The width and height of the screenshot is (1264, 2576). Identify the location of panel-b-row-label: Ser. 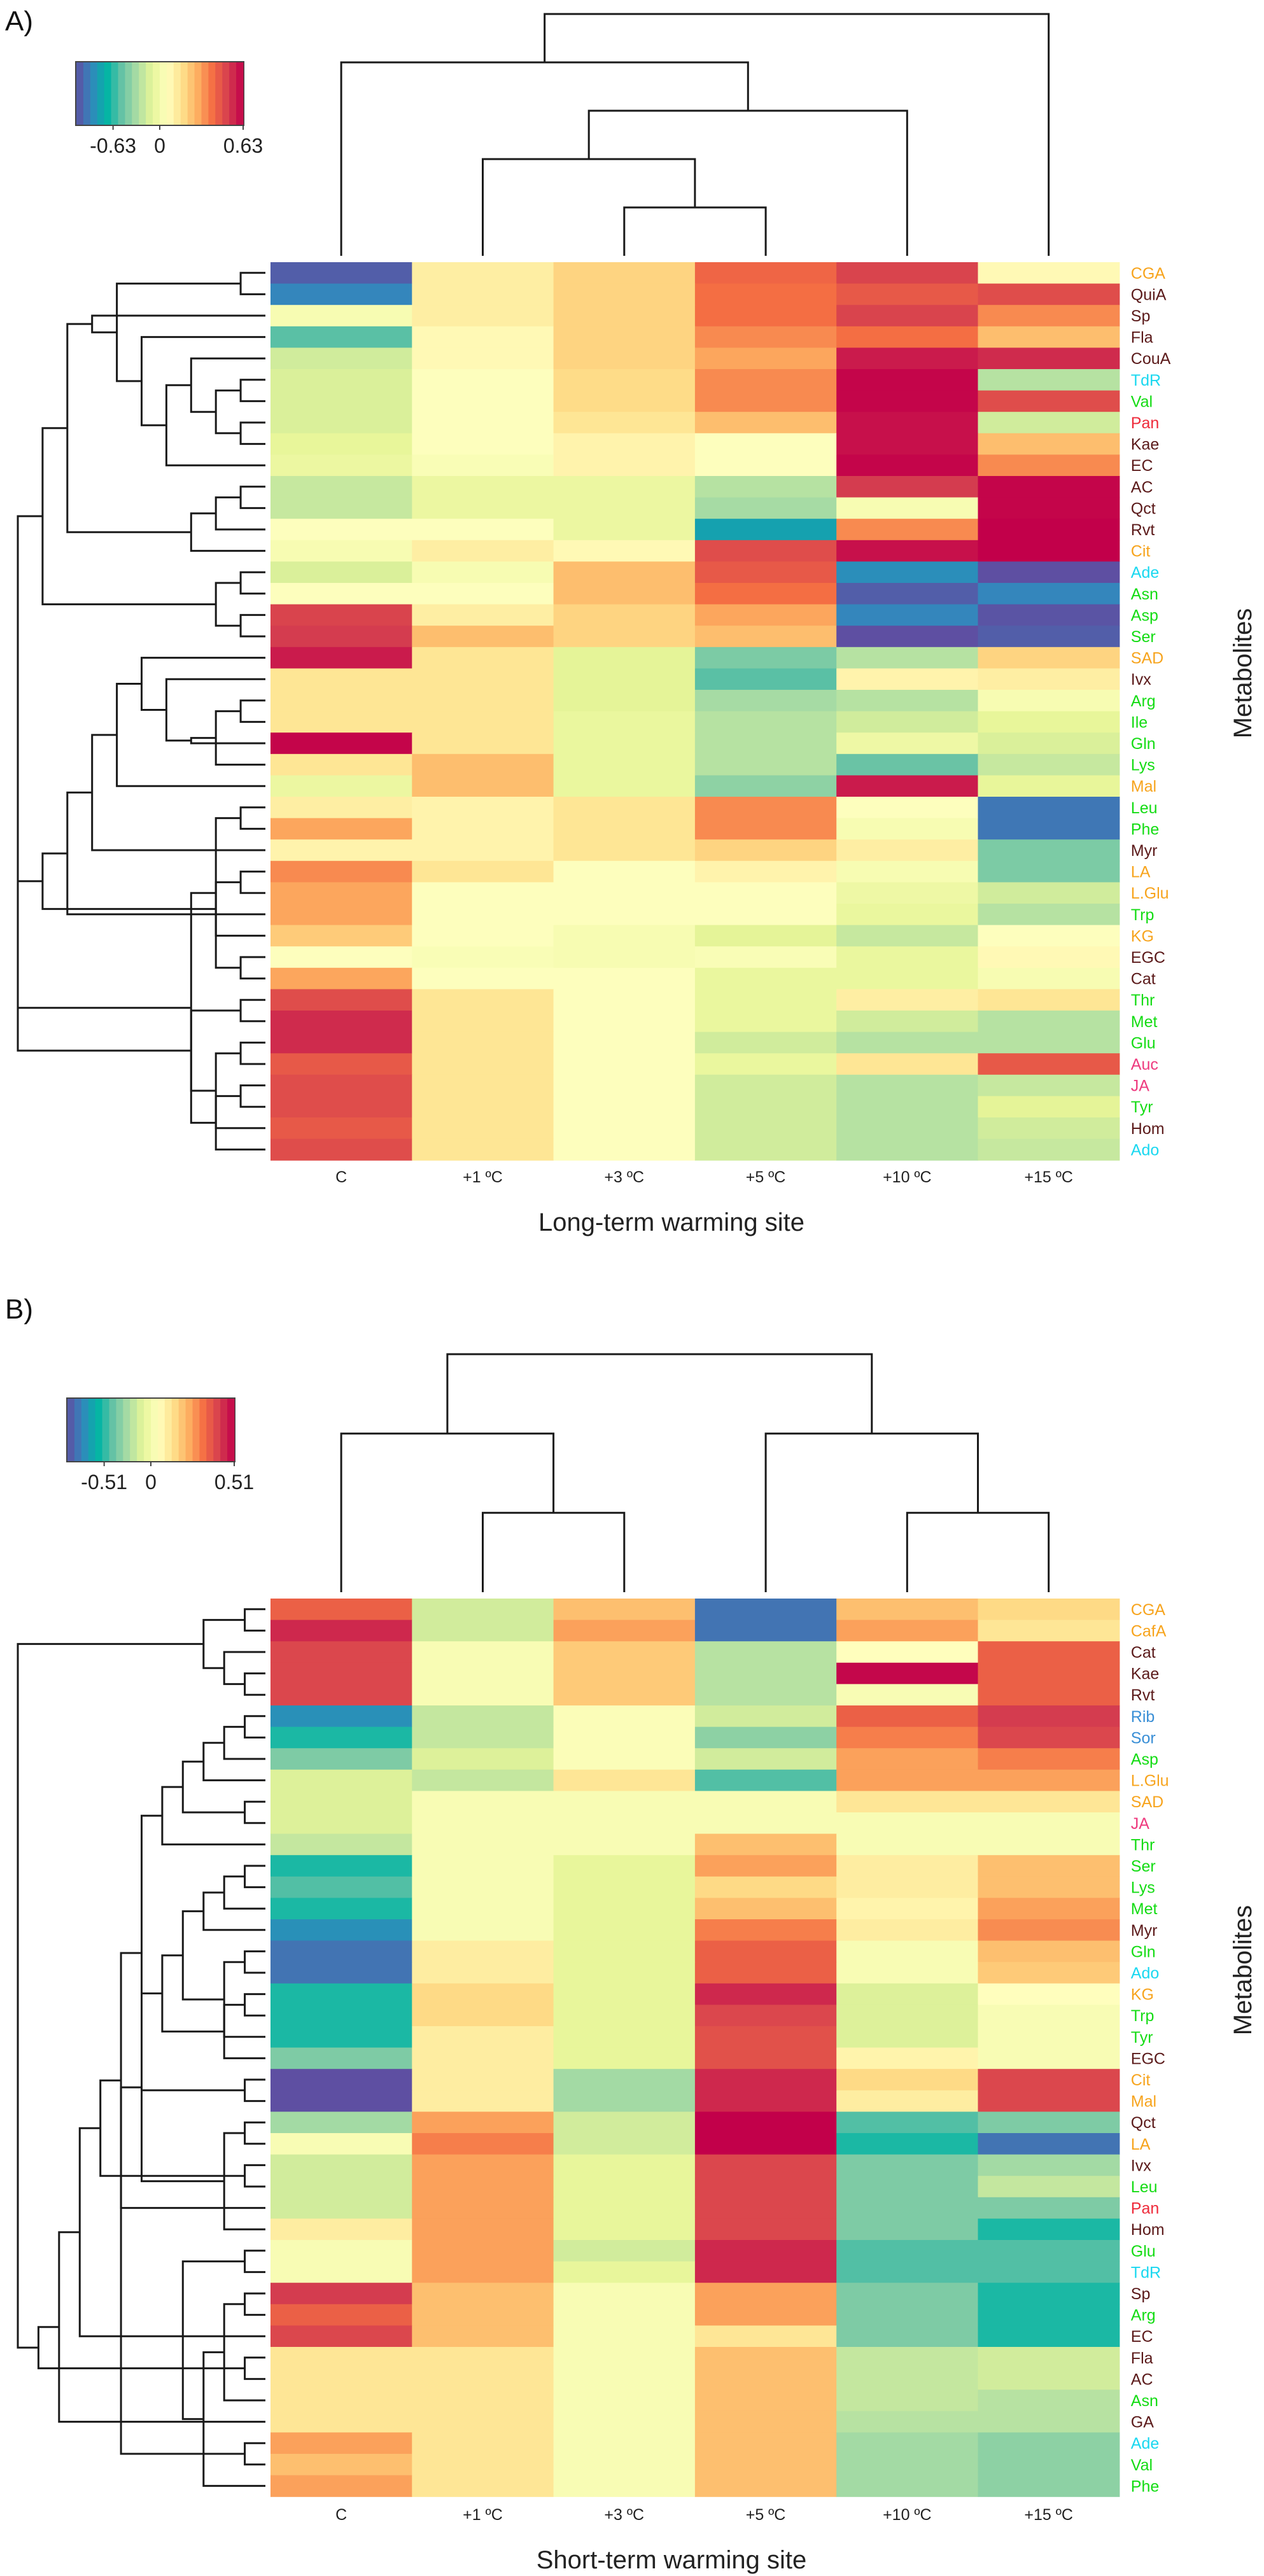
(1143, 1866).